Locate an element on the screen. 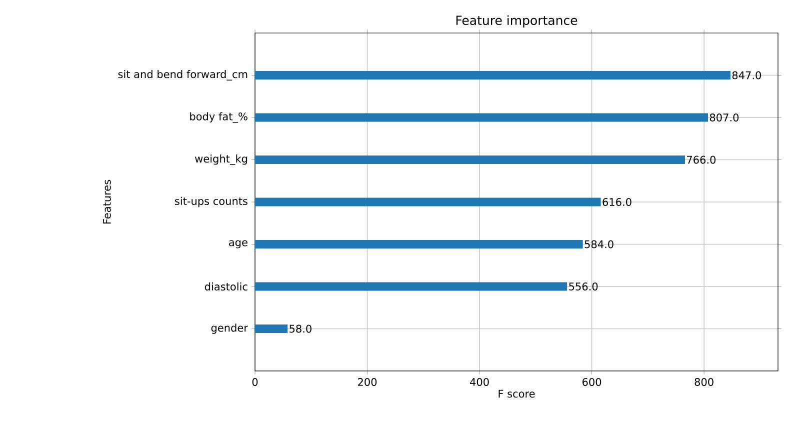 The height and width of the screenshot is (431, 796). y-tick-label: body fat_% is located at coordinates (219, 117).